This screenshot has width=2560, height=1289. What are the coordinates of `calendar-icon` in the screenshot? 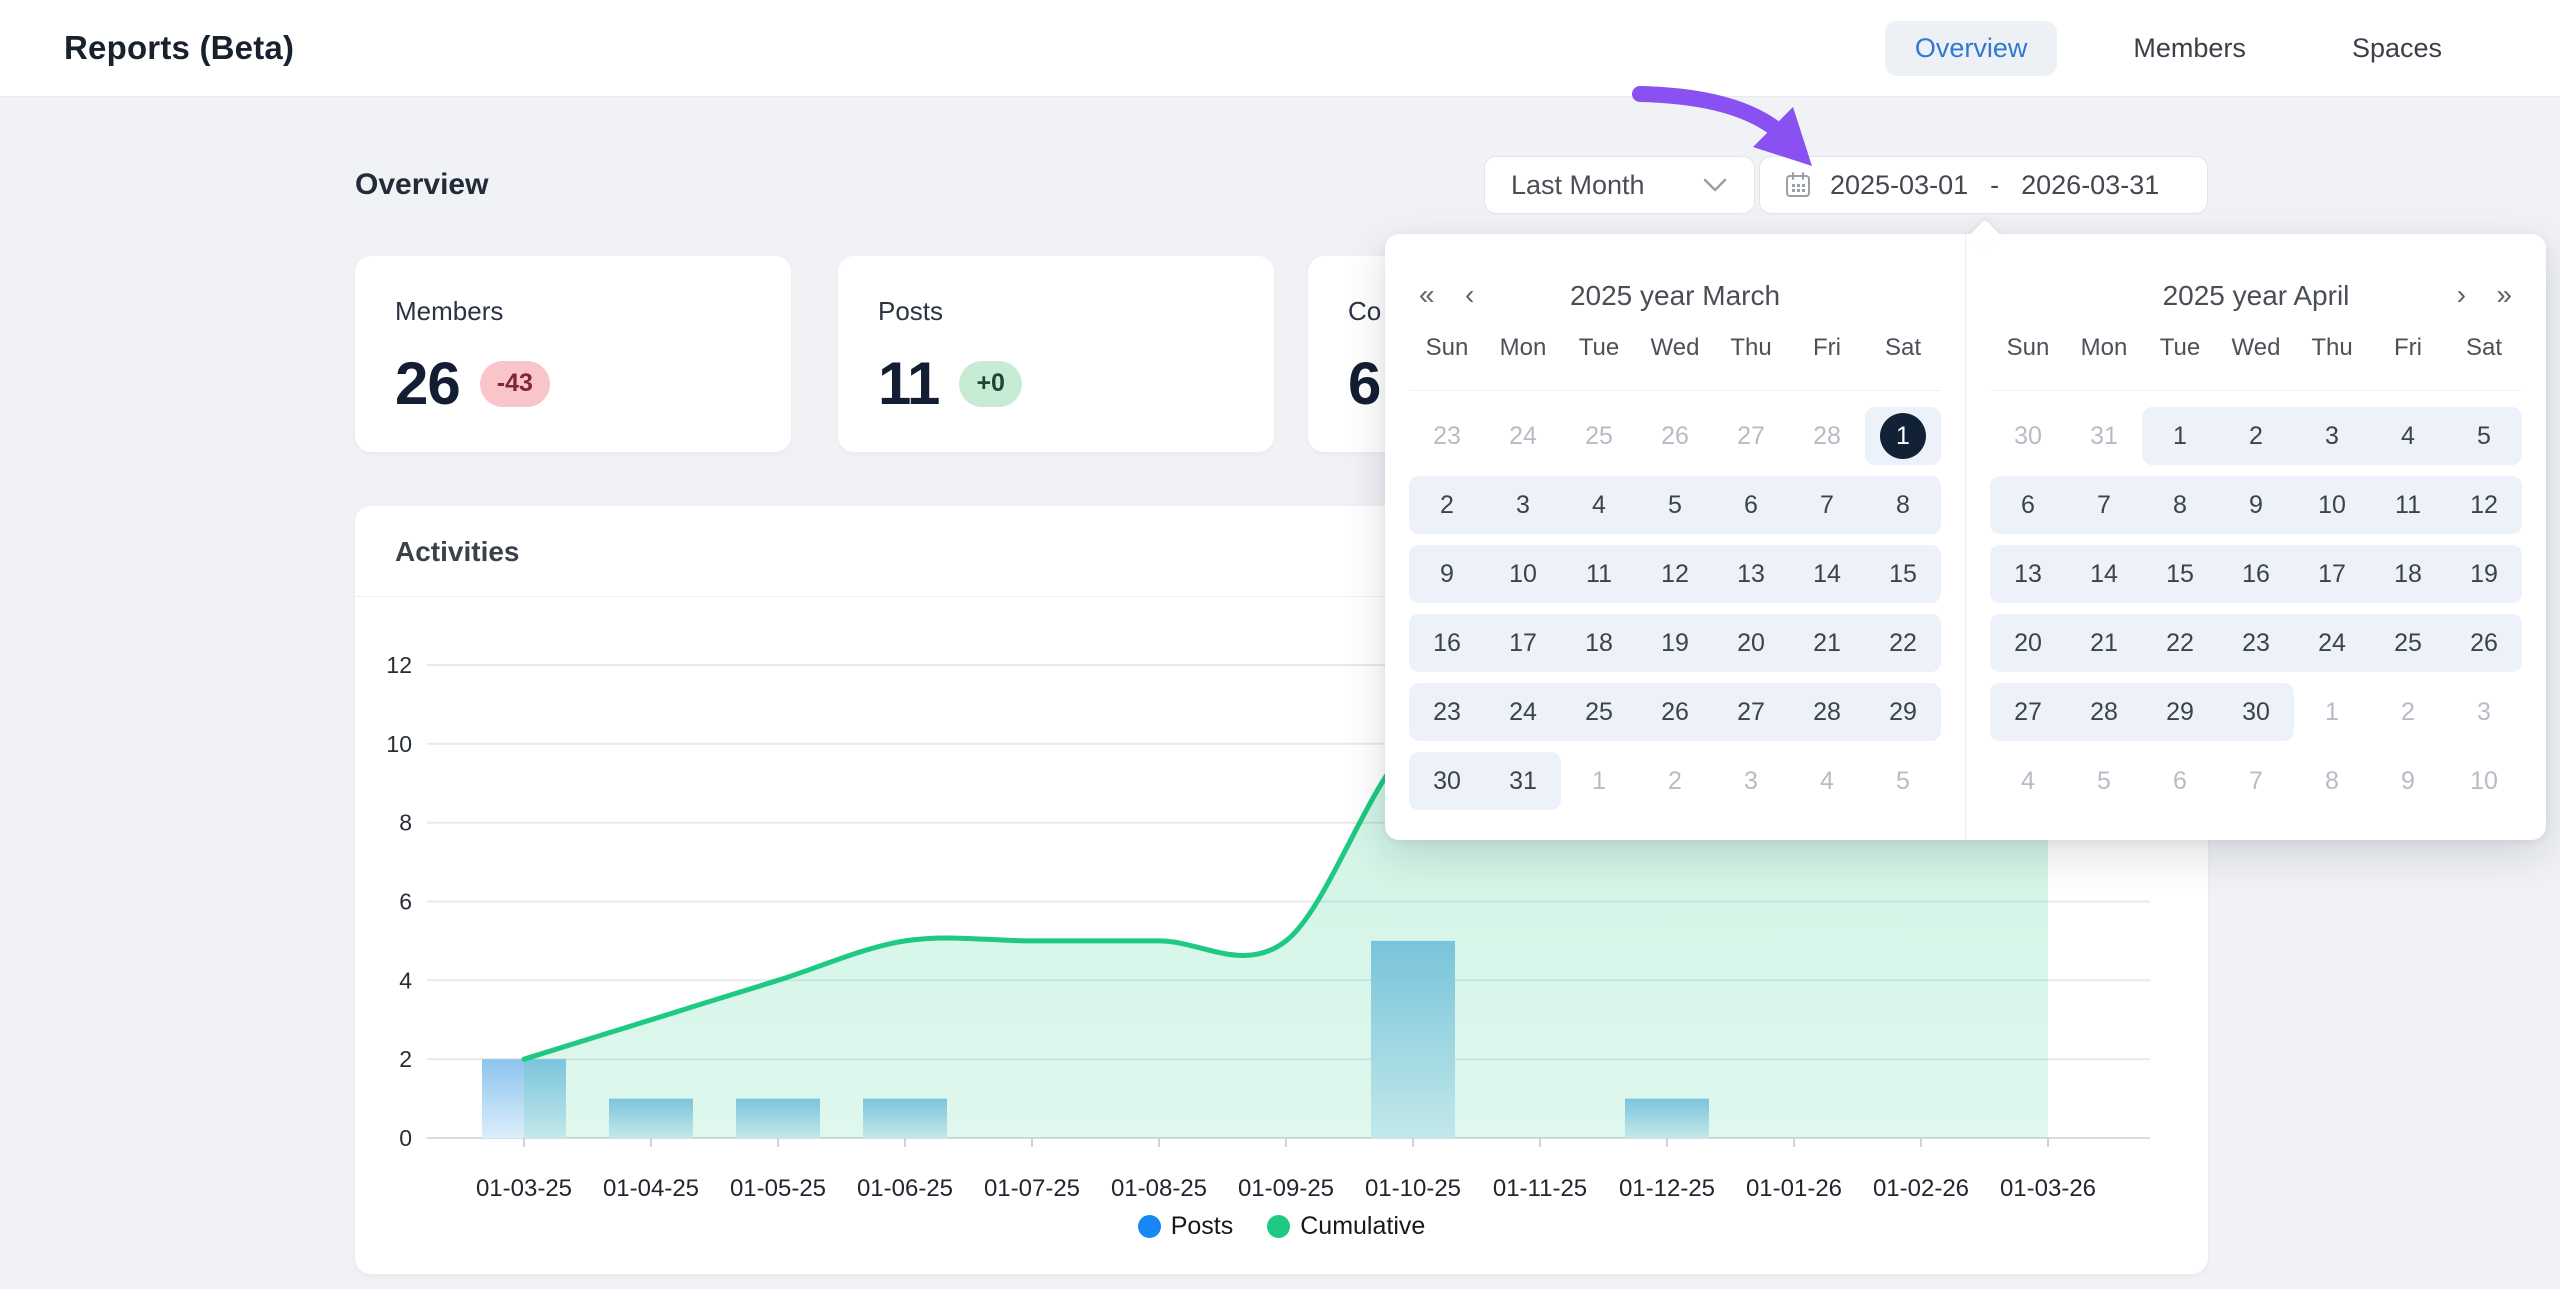 It's located at (1798, 184).